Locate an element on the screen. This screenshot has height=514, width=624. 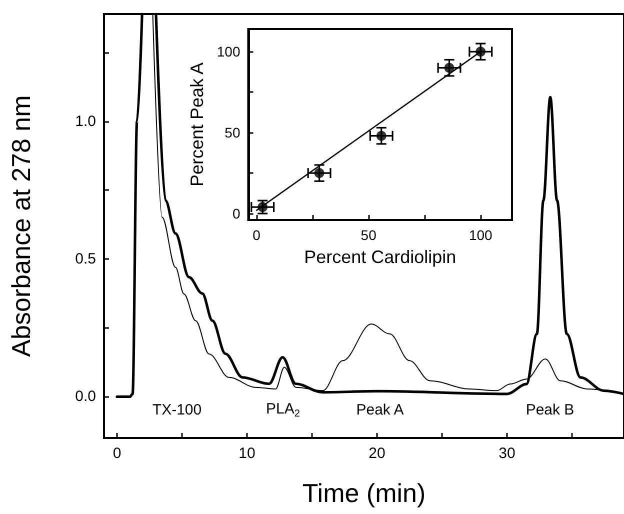
annotation: TX-100 is located at coordinates (177, 410).